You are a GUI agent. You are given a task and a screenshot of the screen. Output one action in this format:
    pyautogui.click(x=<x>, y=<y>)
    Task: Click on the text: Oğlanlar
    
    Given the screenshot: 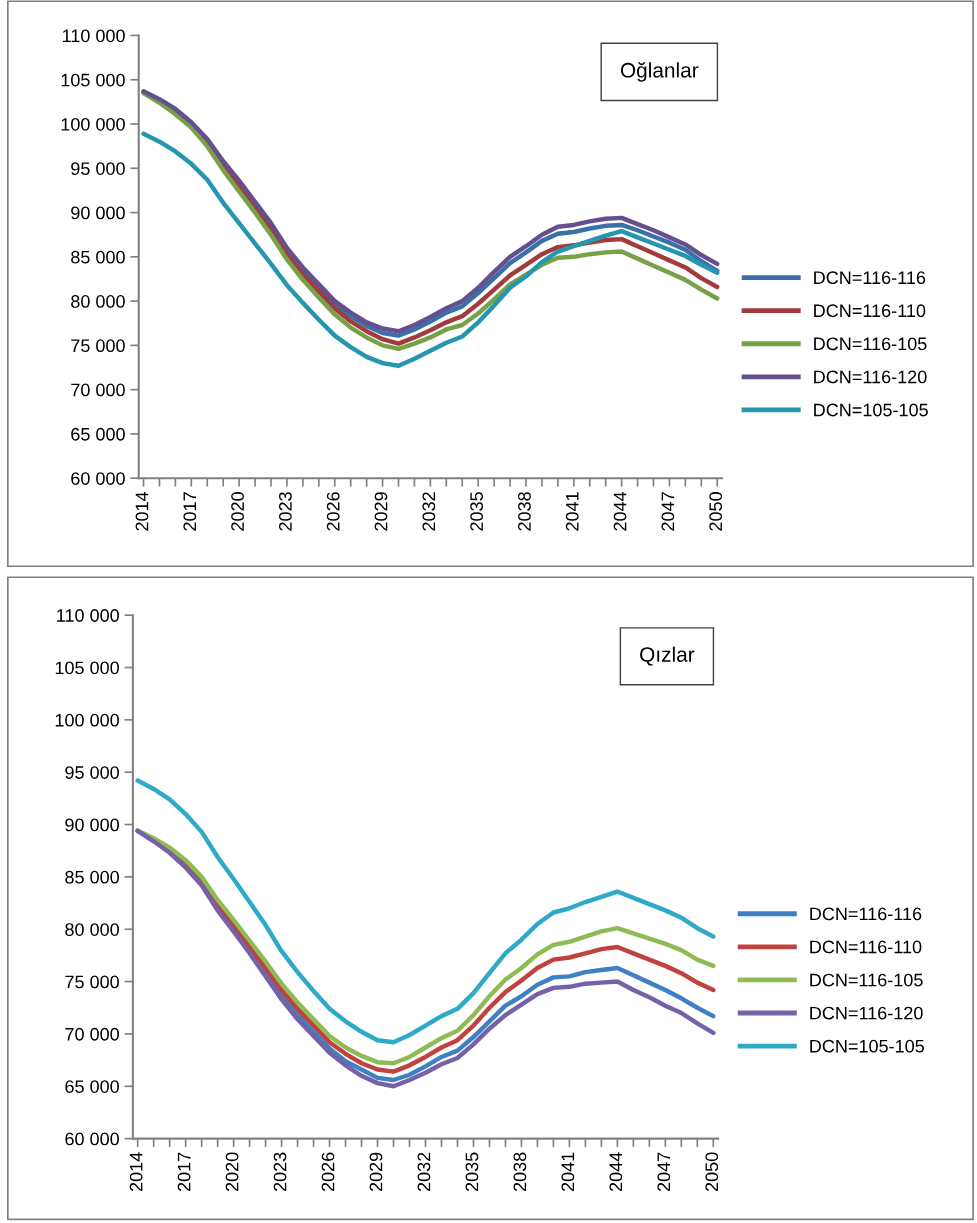 What is the action you would take?
    pyautogui.click(x=659, y=72)
    